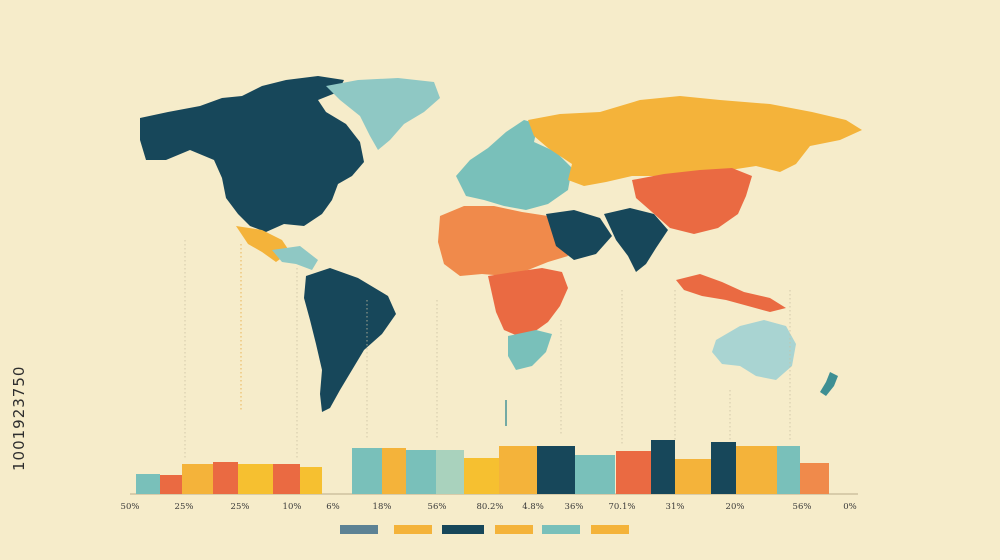 The image size is (1000, 560). I want to click on tick-label: 31%, so click(675, 507).